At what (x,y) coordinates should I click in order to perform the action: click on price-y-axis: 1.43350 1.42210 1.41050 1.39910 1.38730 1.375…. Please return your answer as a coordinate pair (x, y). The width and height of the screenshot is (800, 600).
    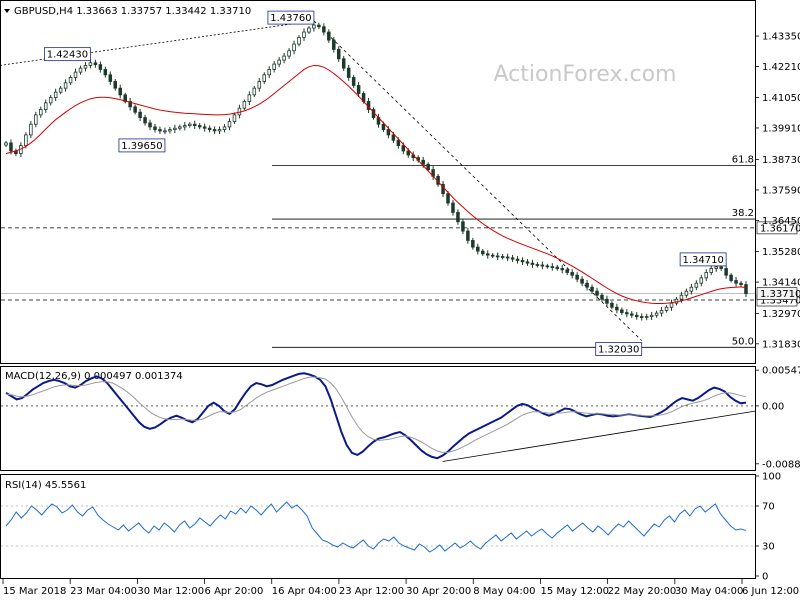
    Looking at the image, I should click on (777, 191).